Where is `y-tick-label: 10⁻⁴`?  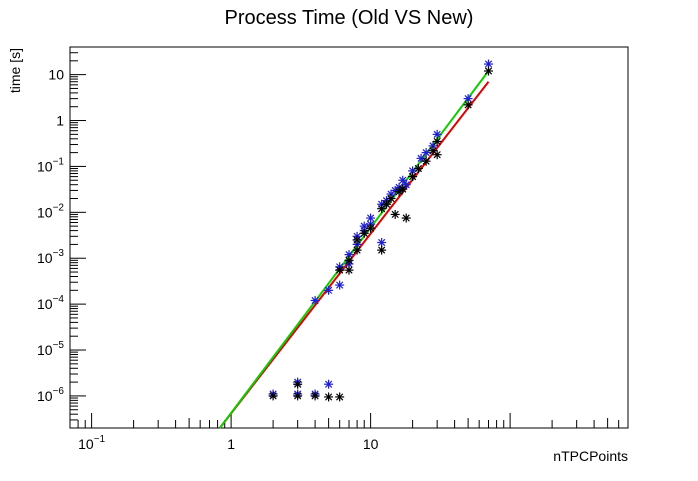
y-tick-label: 10⁻⁴ is located at coordinates (50, 303).